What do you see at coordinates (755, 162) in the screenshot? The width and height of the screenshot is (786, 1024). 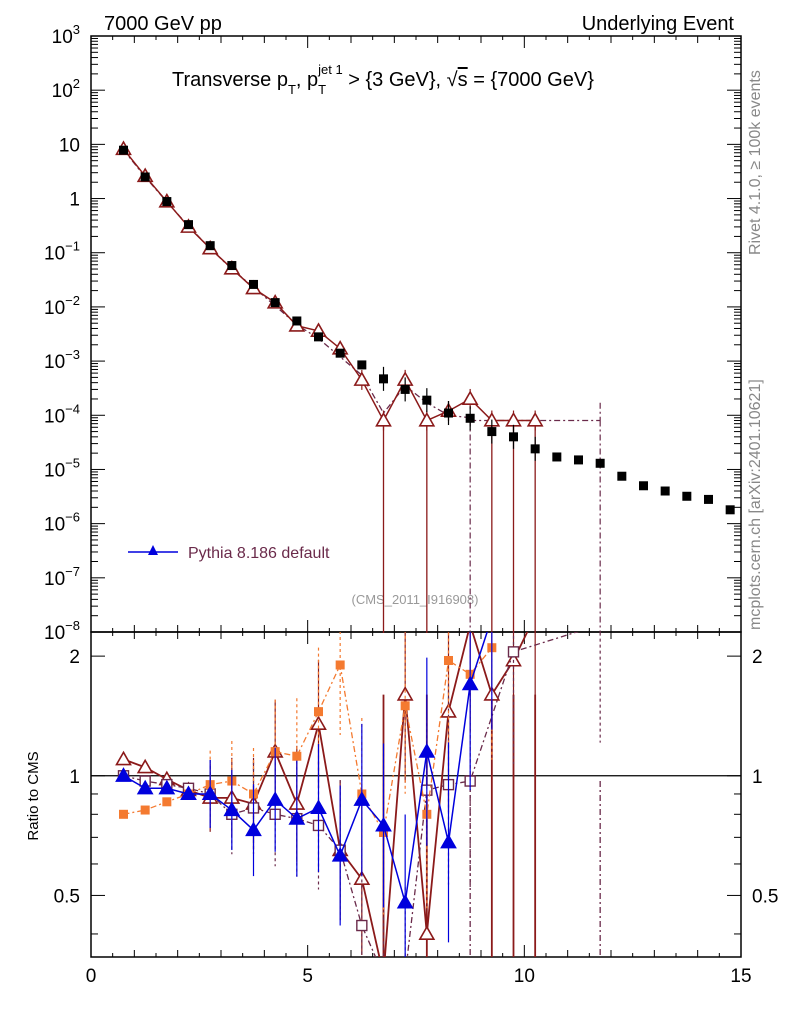 I see `rivet-version: Rivet 4.1.0, ≥ 100k events` at bounding box center [755, 162].